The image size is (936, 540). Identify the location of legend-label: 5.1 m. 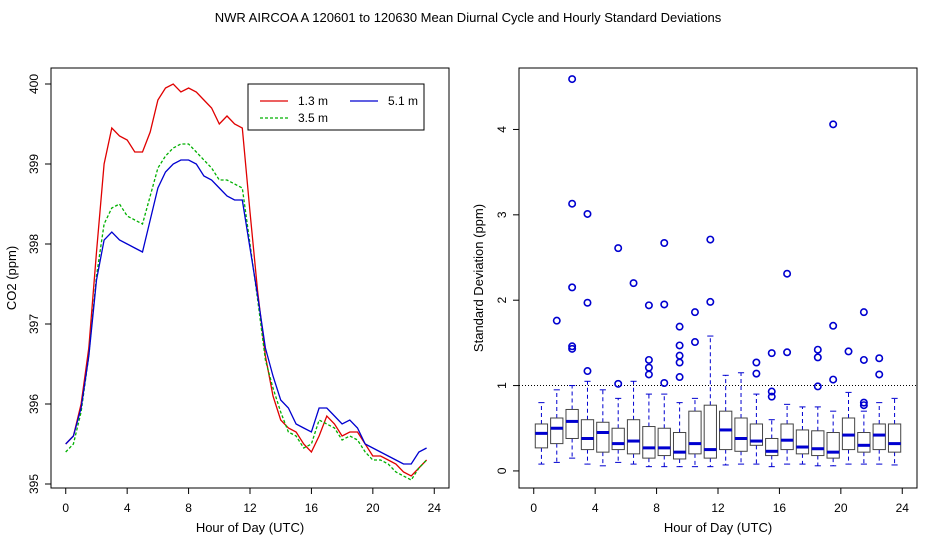
(403, 101).